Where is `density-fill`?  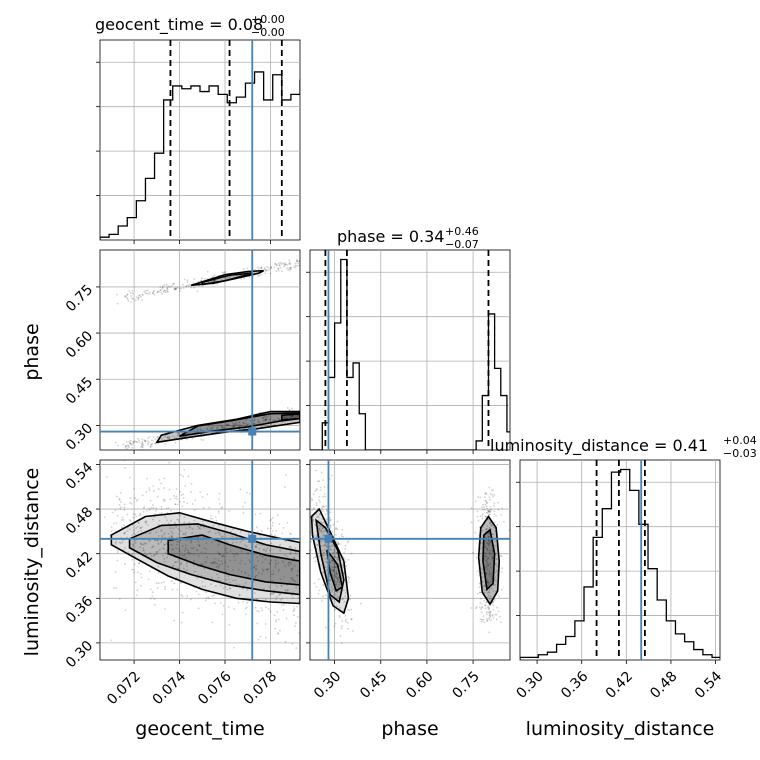 density-fill is located at coordinates (334, 570).